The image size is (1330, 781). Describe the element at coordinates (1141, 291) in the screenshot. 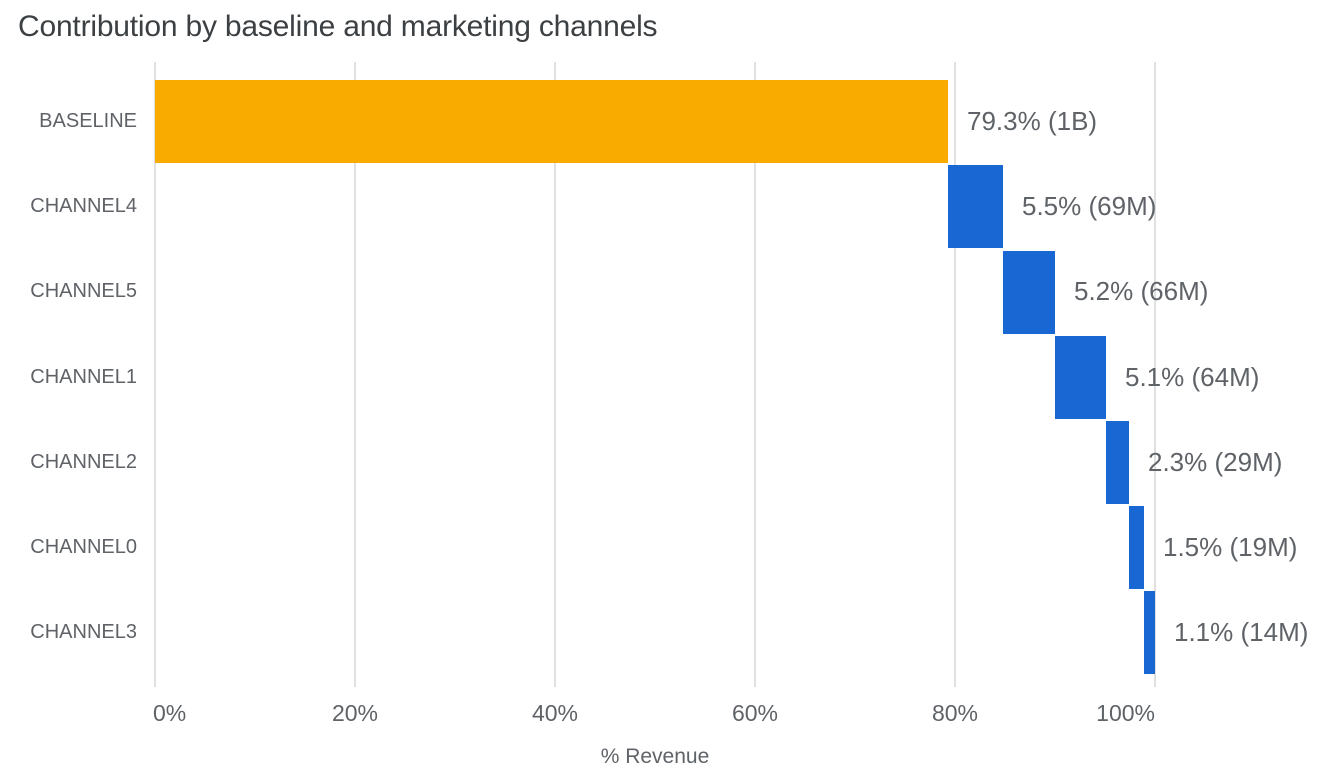

I see `value-label-channel5: 5.2% (66M)` at that location.